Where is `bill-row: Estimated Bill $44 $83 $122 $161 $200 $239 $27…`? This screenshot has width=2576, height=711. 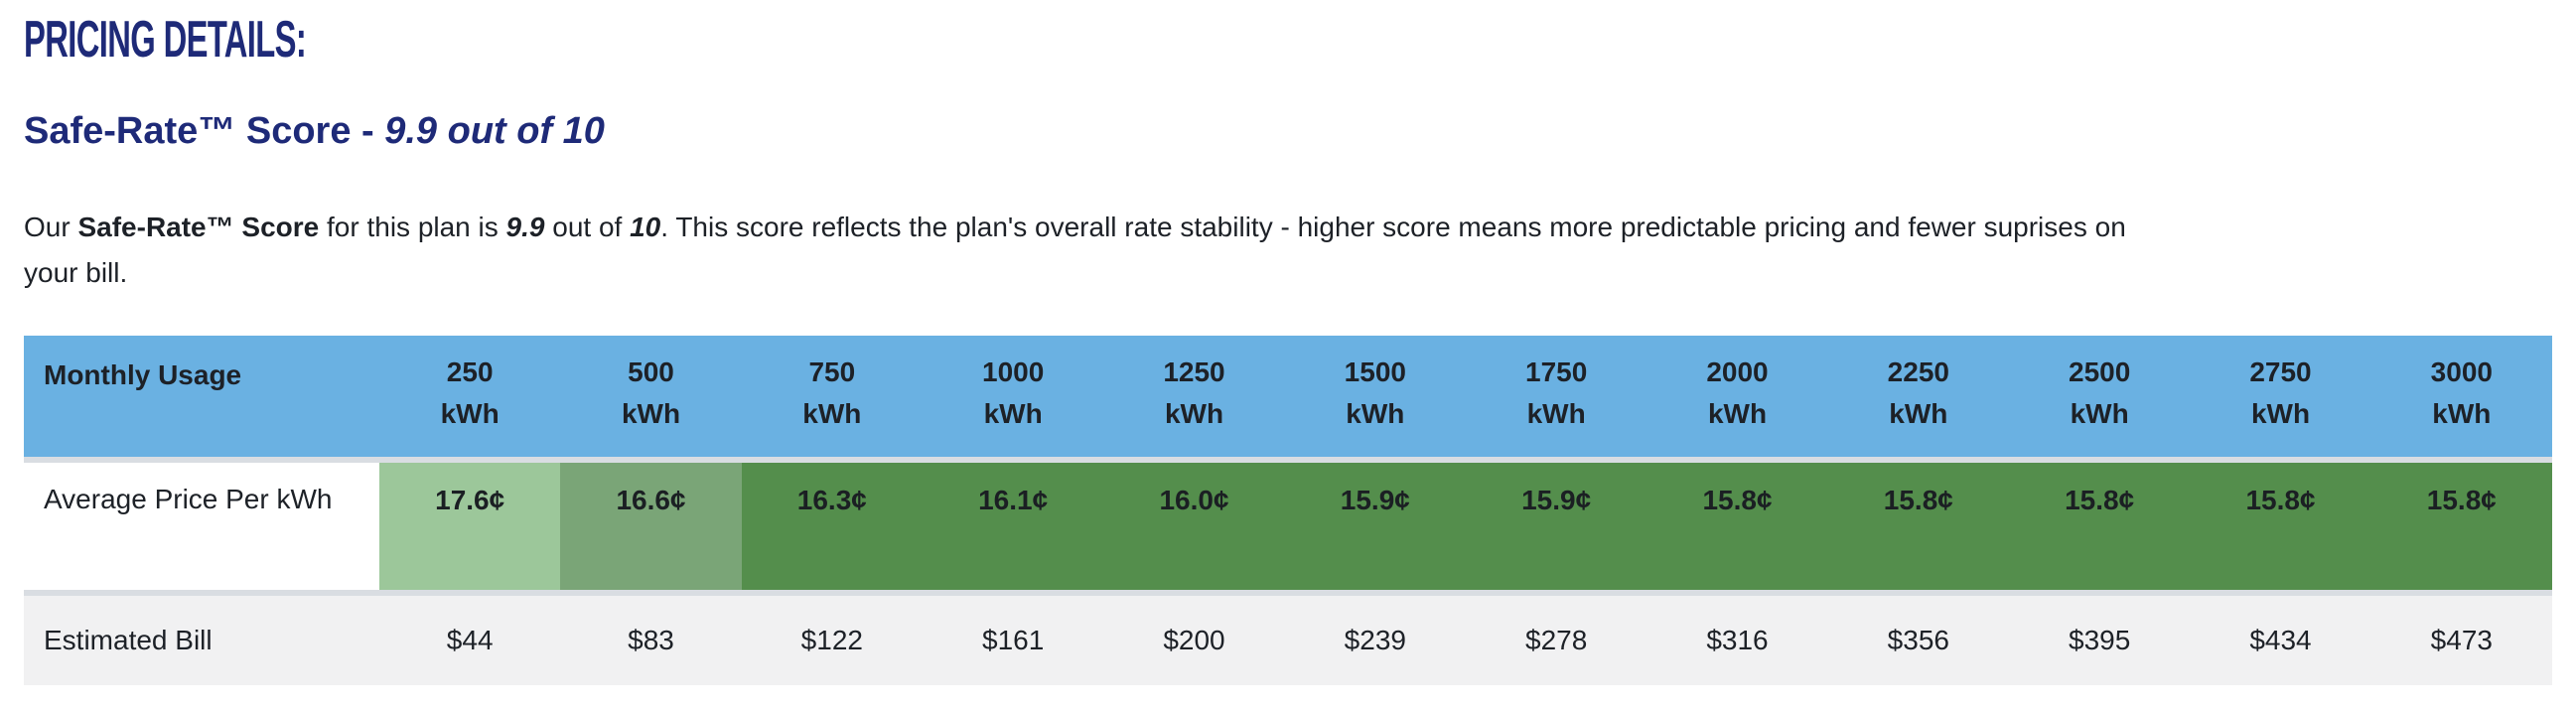
bill-row: Estimated Bill $44 $83 $122 $161 $200 $239 $27… is located at coordinates (1288, 641).